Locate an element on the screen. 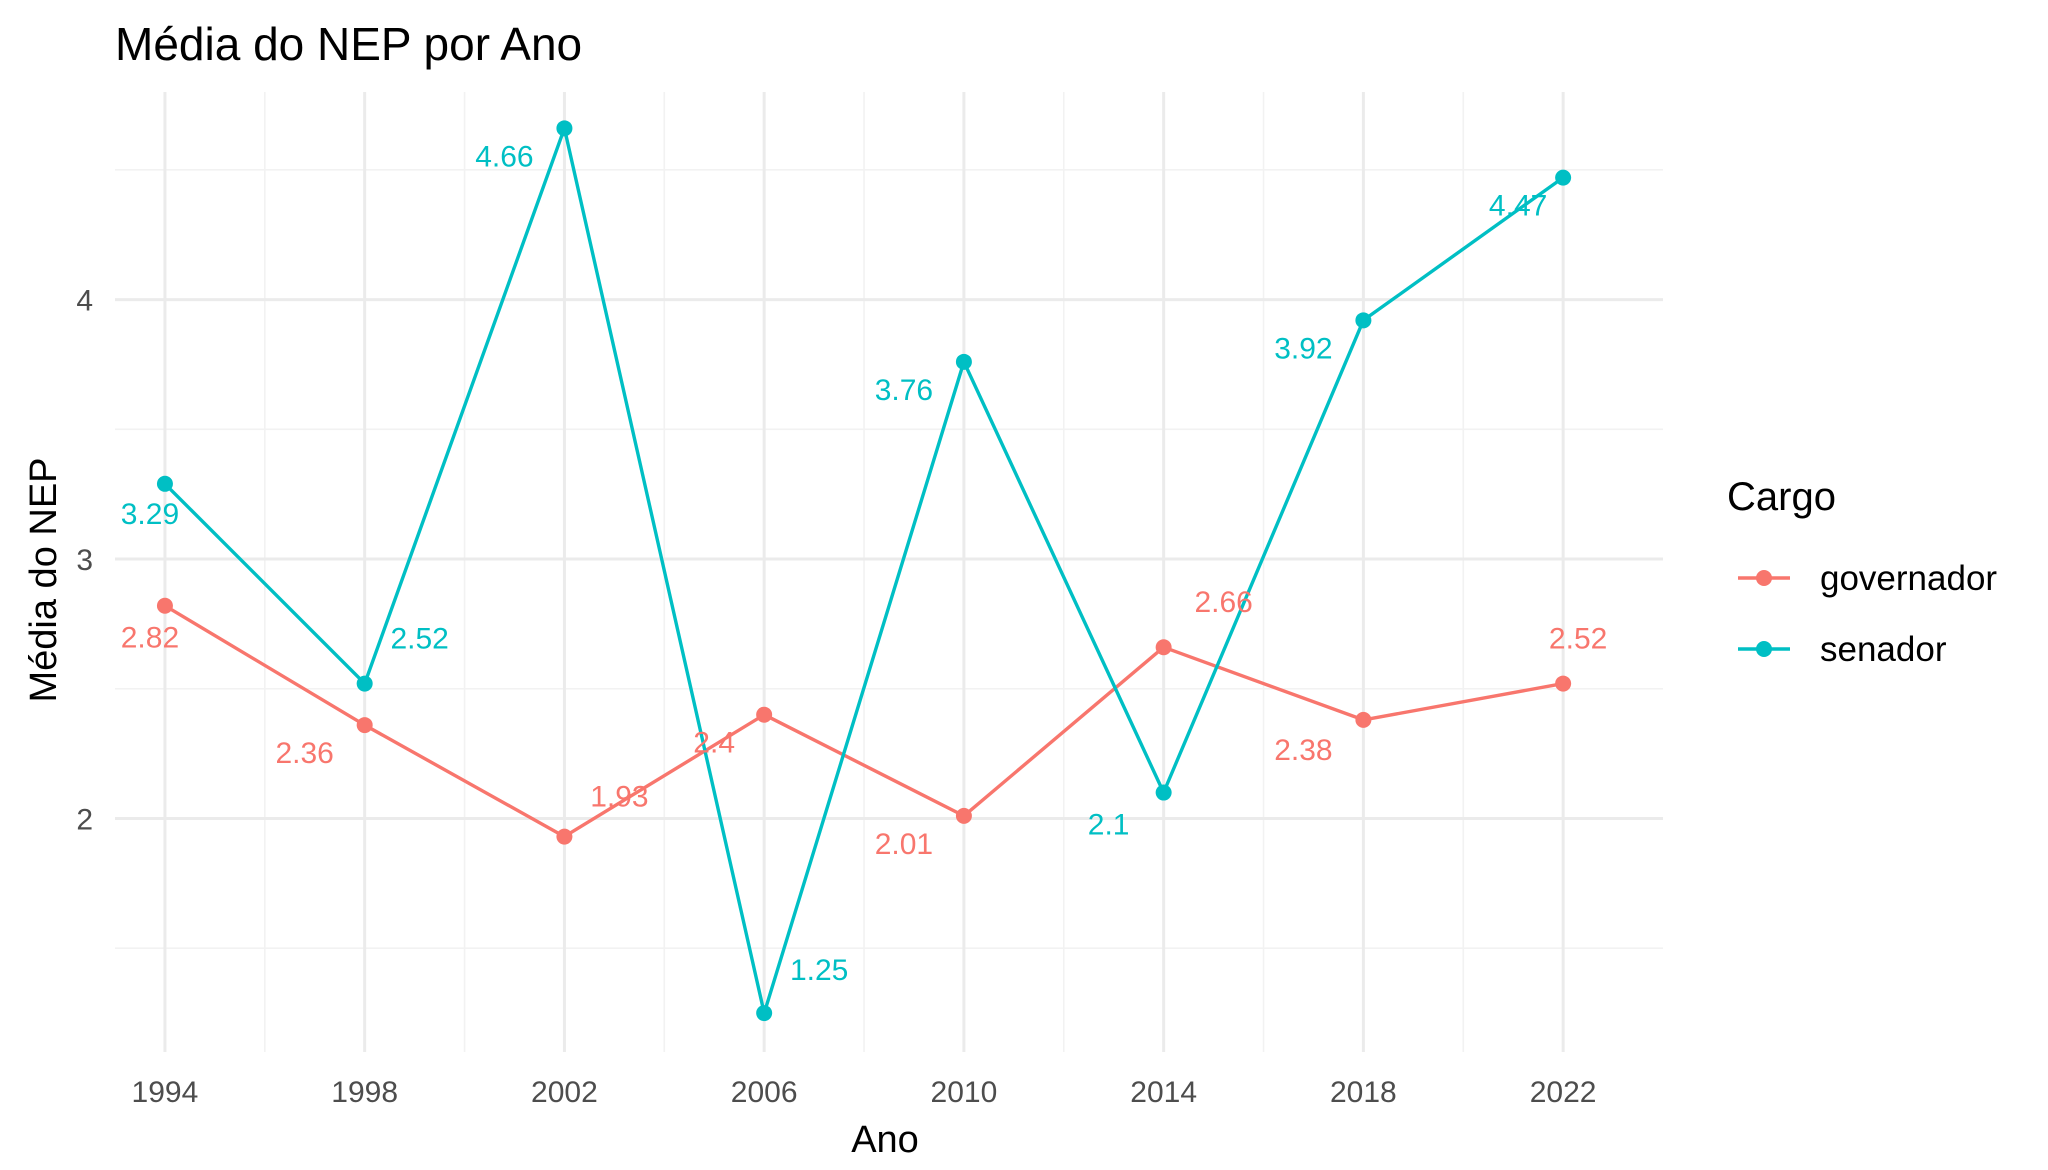  data-label-governador: 2.4 is located at coordinates (714, 743).